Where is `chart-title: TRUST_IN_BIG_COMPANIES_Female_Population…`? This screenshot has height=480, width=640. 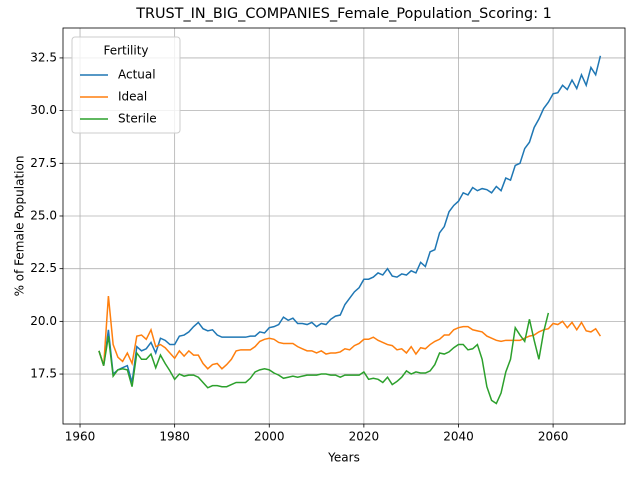 chart-title: TRUST_IN_BIG_COMPANIES_Female_Population… is located at coordinates (343, 14).